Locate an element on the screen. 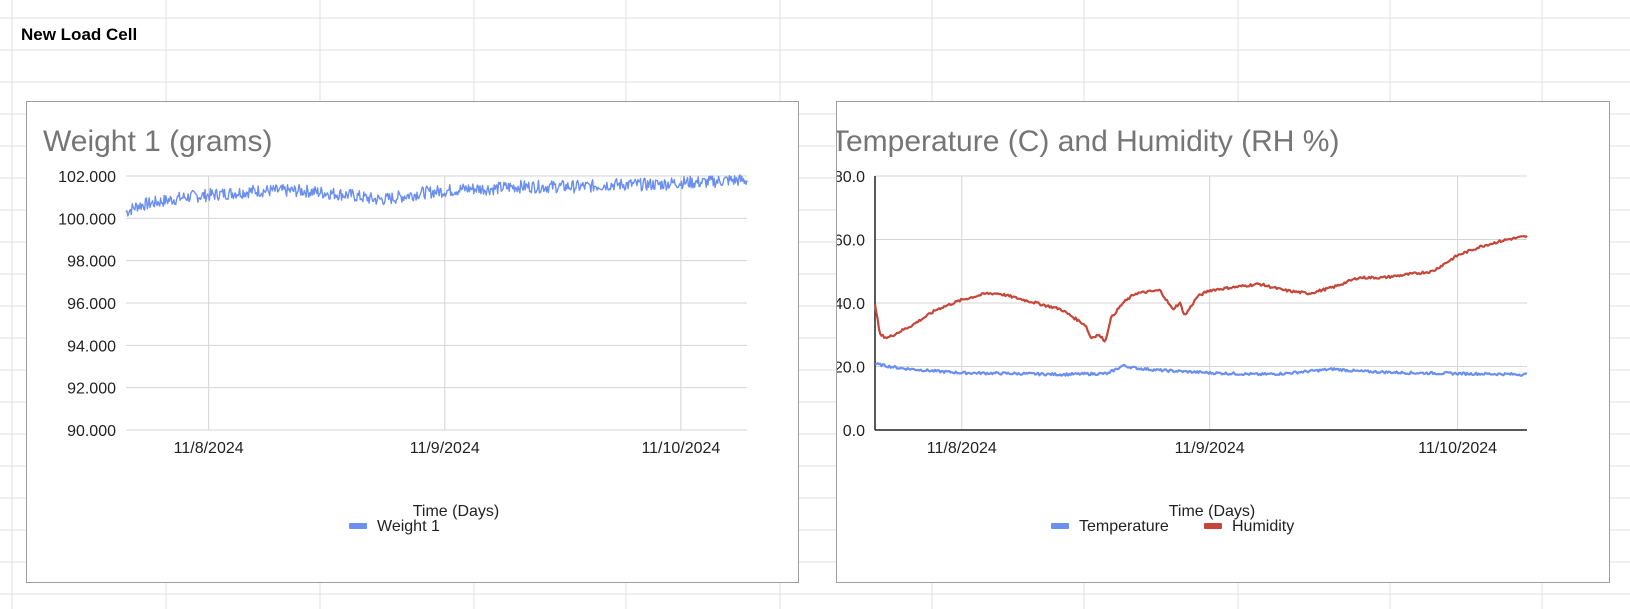 The height and width of the screenshot is (609, 1630). legend-label: Humidity is located at coordinates (1263, 526).